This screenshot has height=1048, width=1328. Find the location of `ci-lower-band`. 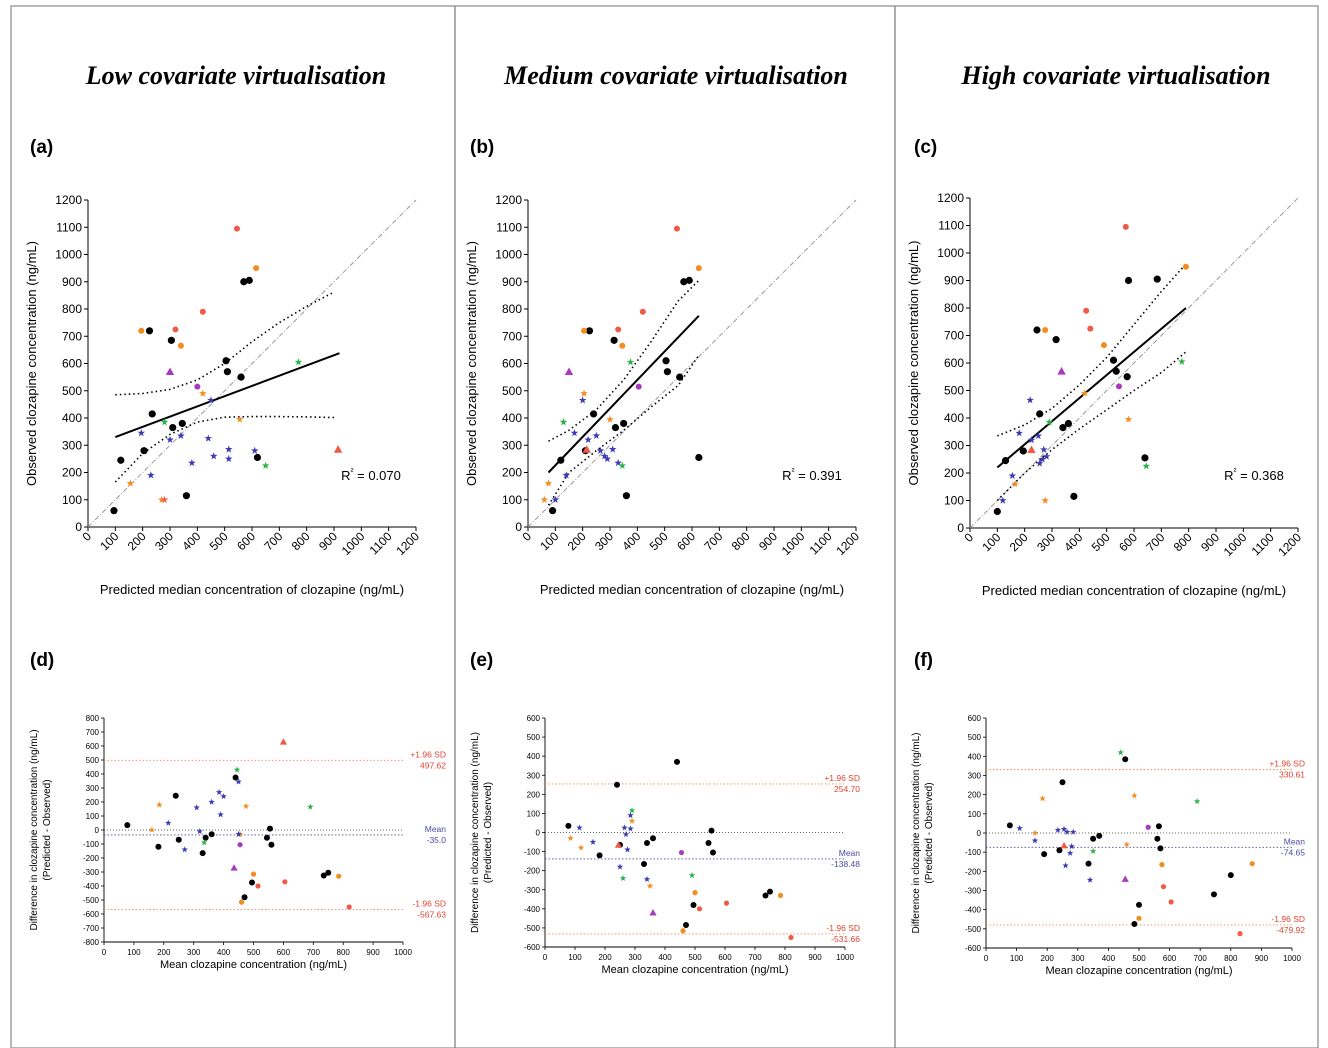

ci-lower-band is located at coordinates (1091, 426).